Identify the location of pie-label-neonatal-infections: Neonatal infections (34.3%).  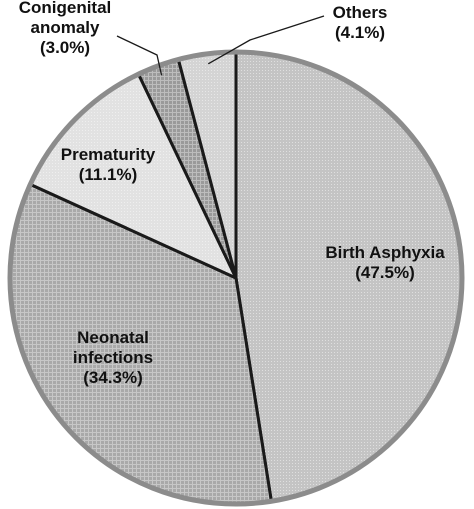
(113, 357).